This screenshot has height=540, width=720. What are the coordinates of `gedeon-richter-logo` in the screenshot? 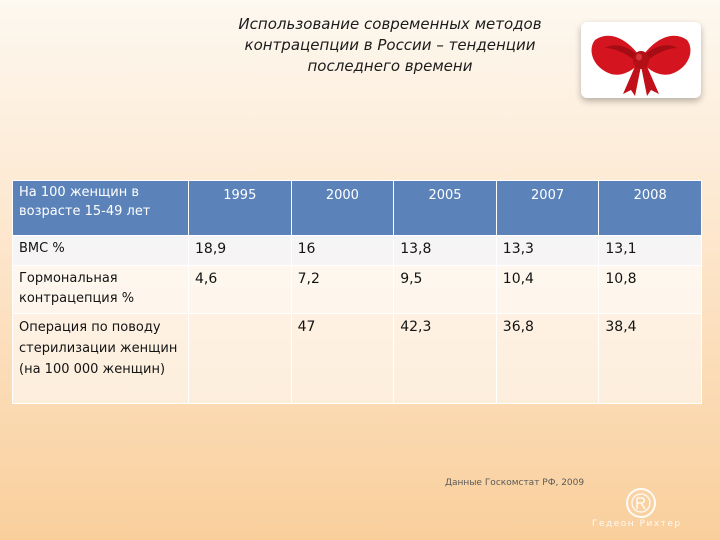 It's located at (641, 503).